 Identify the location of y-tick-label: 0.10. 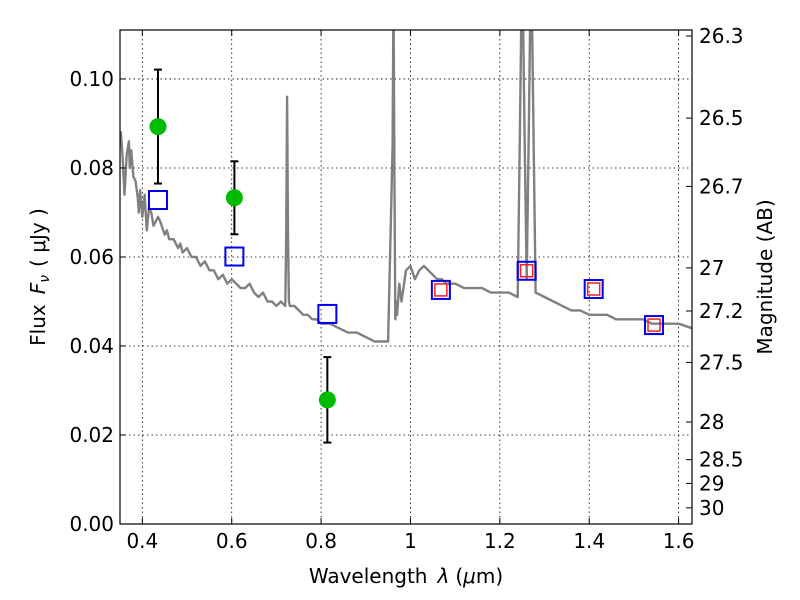
(91, 79).